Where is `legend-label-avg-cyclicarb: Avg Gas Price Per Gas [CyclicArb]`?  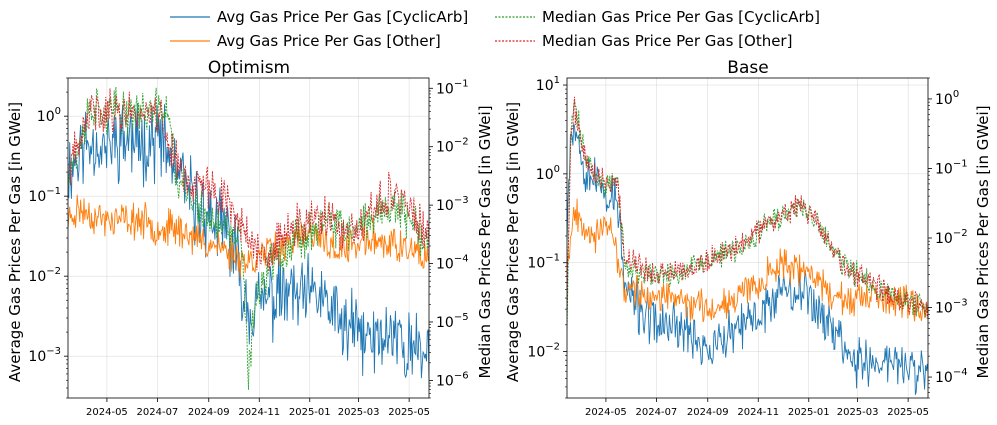 legend-label-avg-cyclicarb: Avg Gas Price Per Gas [CyclicArb] is located at coordinates (342, 17).